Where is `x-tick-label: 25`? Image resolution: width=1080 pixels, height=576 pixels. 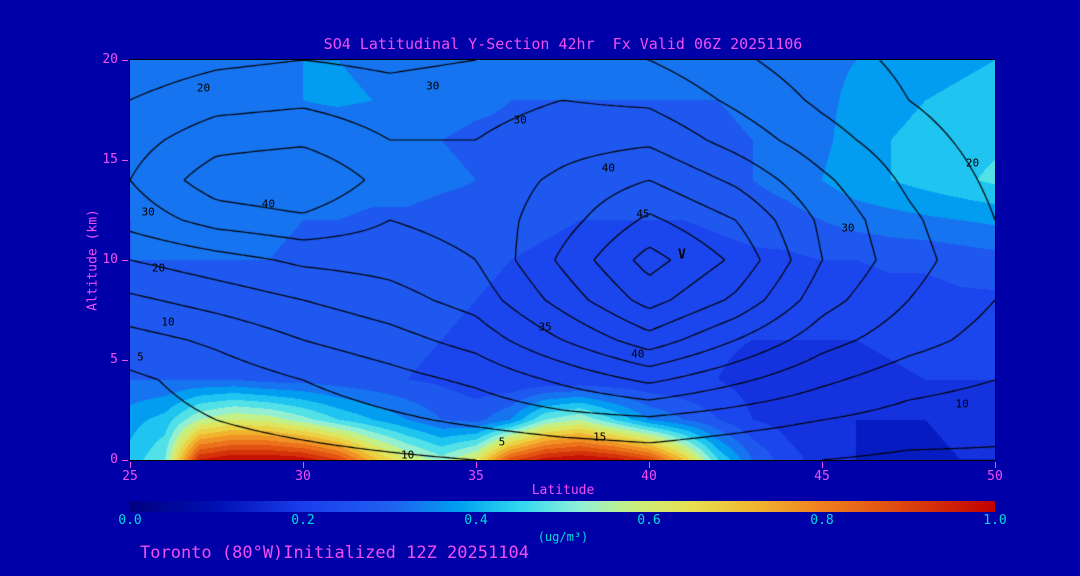
x-tick-label: 25 is located at coordinates (130, 476).